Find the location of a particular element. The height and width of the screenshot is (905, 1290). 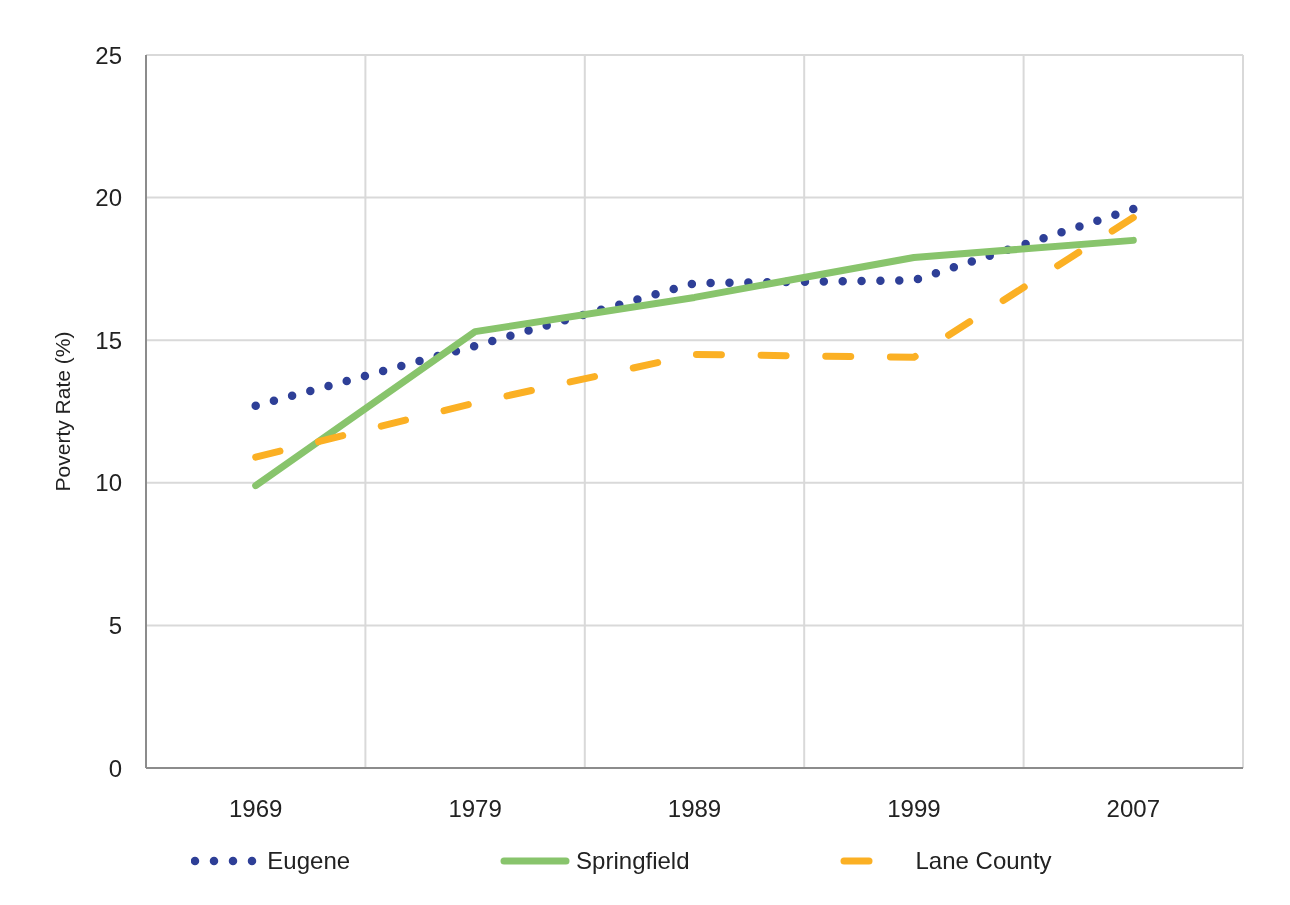

x-tick-label: 2007 is located at coordinates (1133, 809).